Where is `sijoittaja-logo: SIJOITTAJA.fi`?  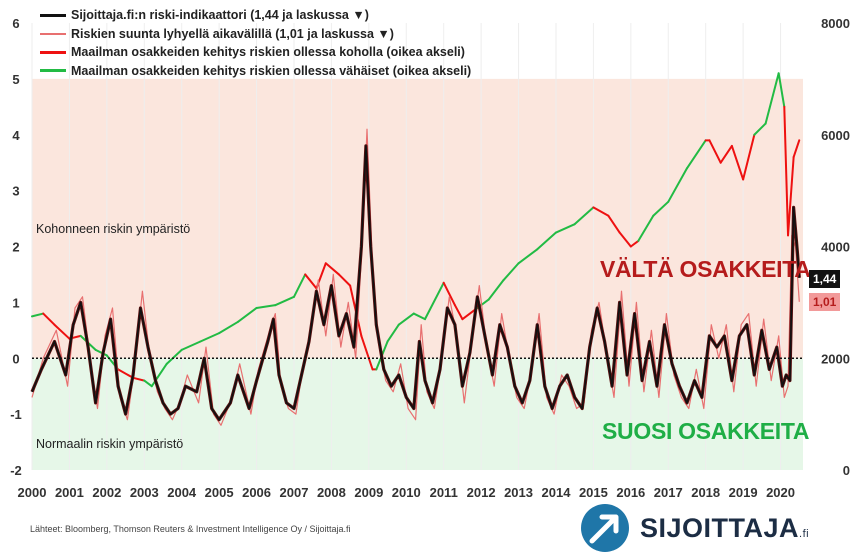 sijoittaja-logo: SIJOITTAJA.fi is located at coordinates (694, 528).